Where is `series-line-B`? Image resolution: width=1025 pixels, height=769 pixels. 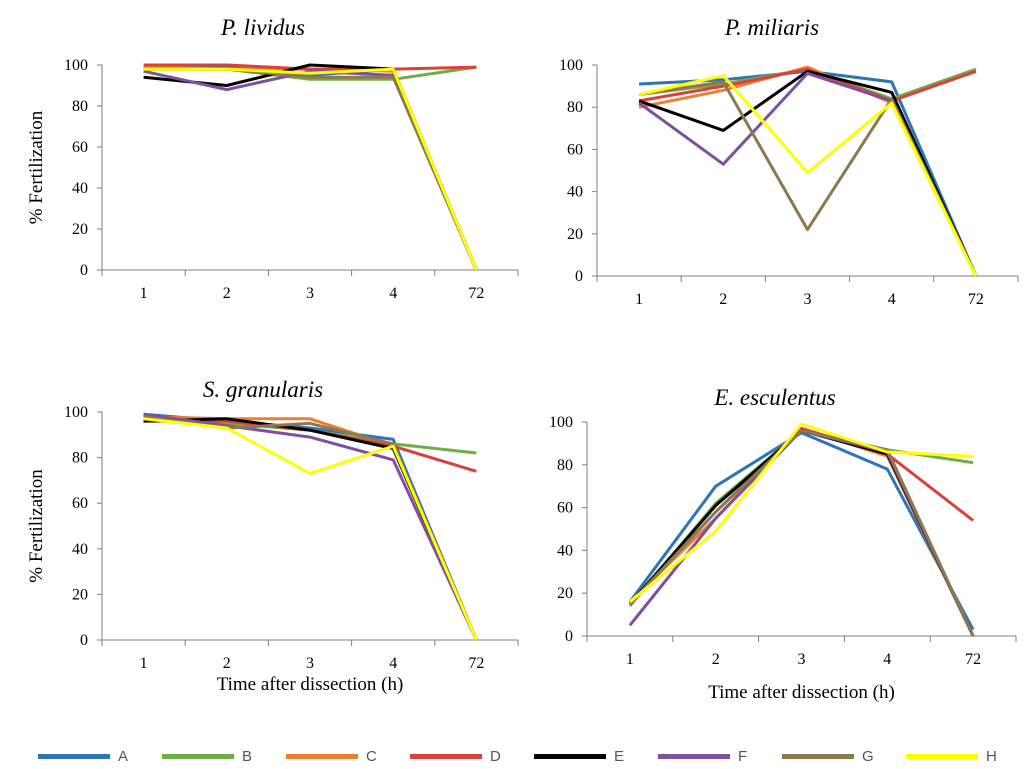 series-line-B is located at coordinates (801, 518).